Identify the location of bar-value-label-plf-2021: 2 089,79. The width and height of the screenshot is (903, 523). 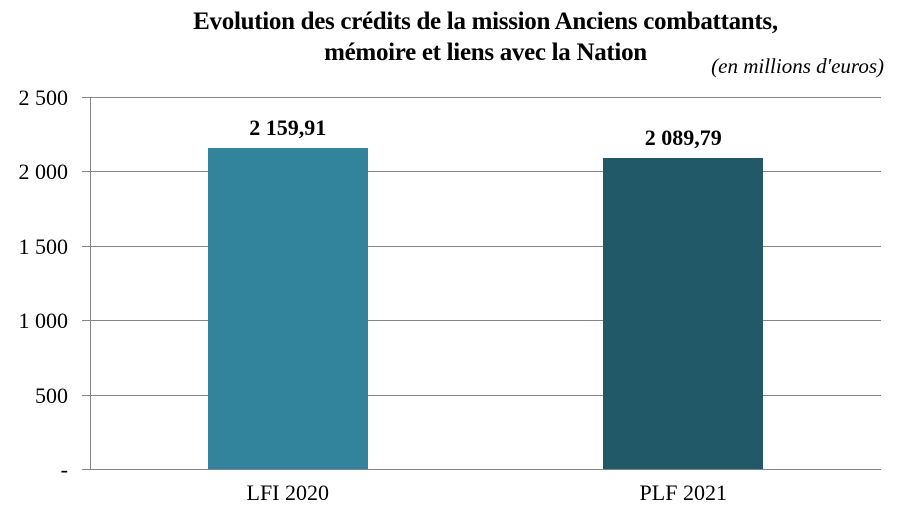
(683, 138).